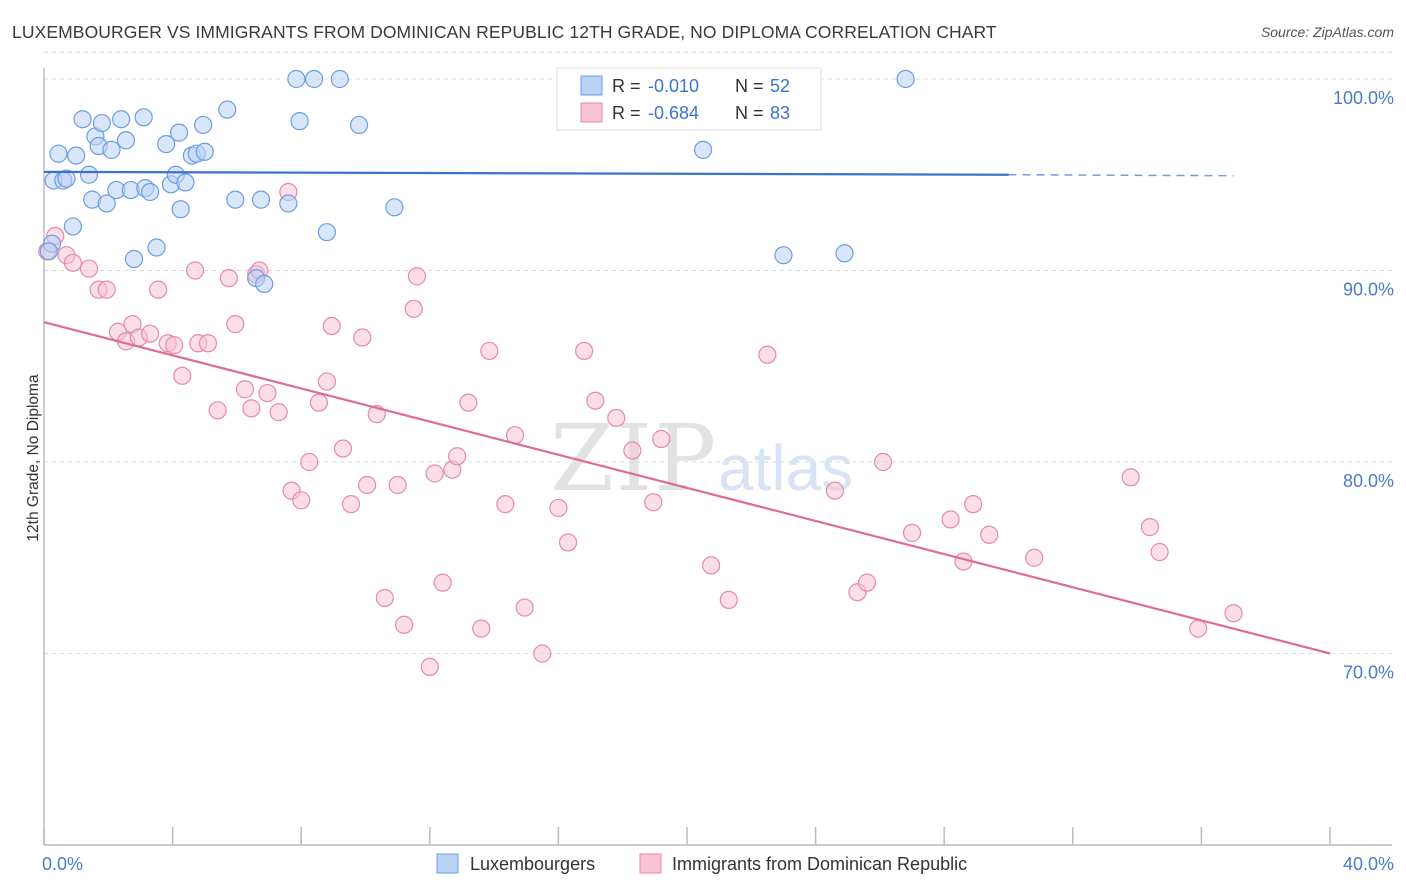  I want to click on legend-n-label-2: N =, so click(749, 113).